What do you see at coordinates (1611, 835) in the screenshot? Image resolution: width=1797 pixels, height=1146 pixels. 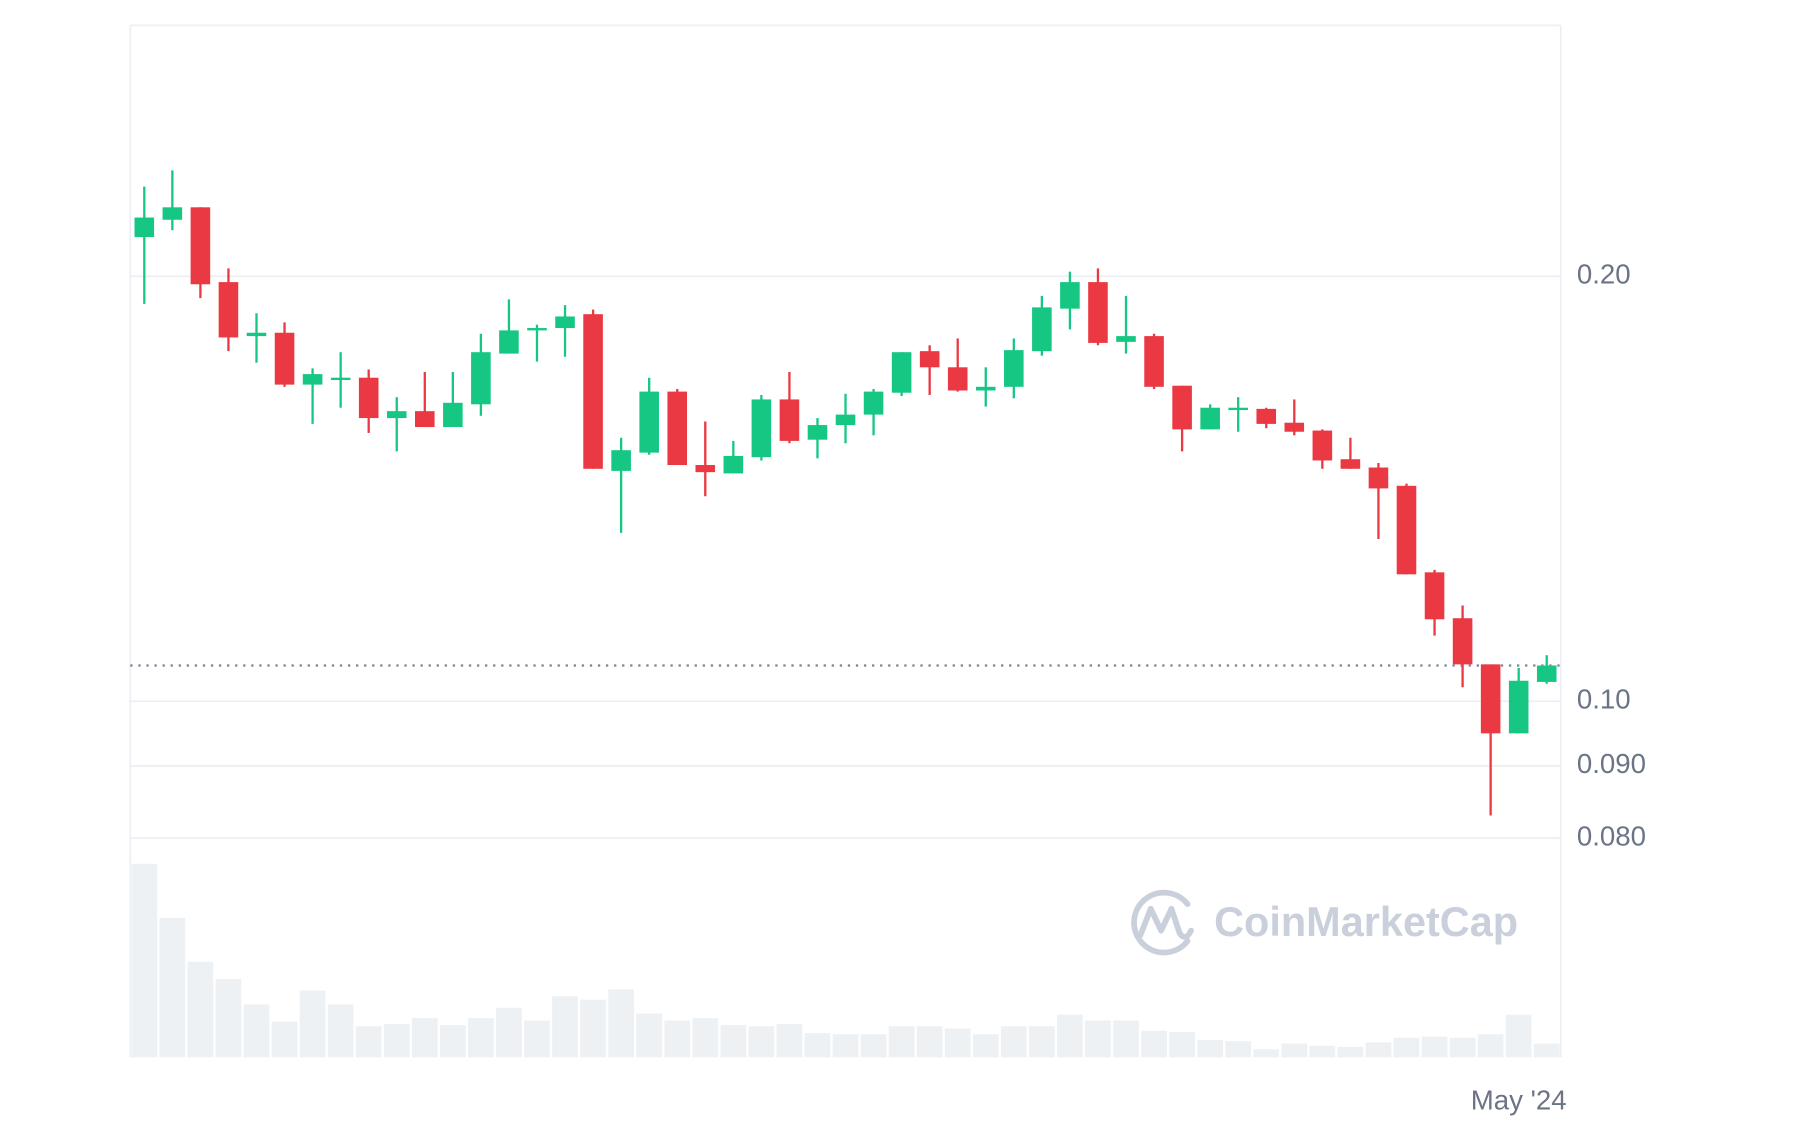 I see `y-tick-label: 0.080` at bounding box center [1611, 835].